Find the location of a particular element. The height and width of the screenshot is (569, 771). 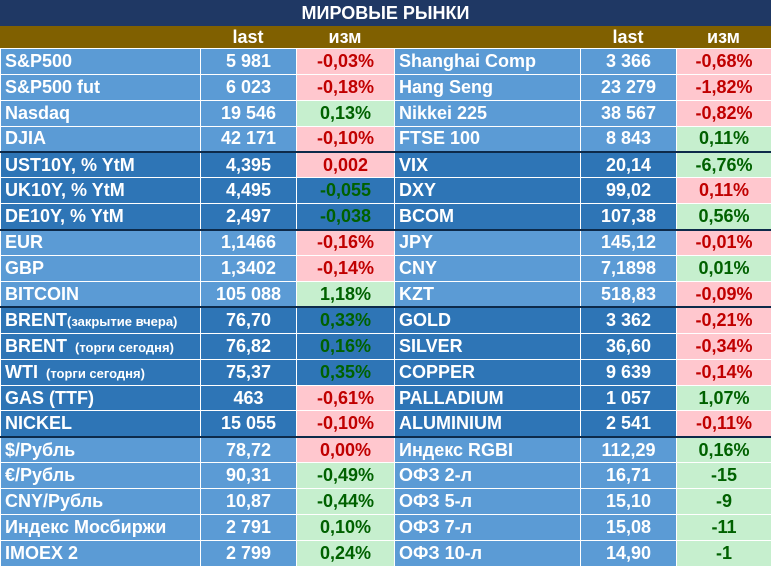

left-change-value: 1,18% is located at coordinates (345, 295).